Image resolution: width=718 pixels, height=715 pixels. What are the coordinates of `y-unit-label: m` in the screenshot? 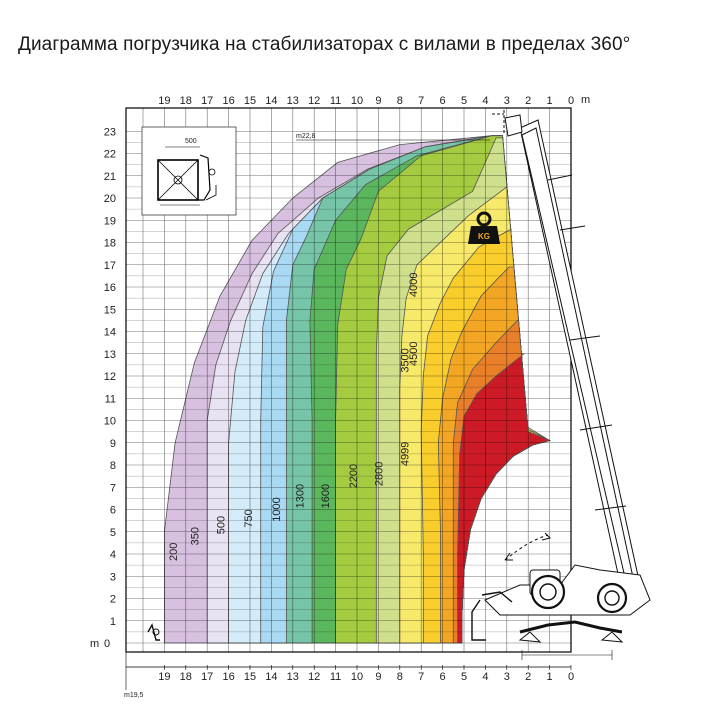 It's located at (94, 644).